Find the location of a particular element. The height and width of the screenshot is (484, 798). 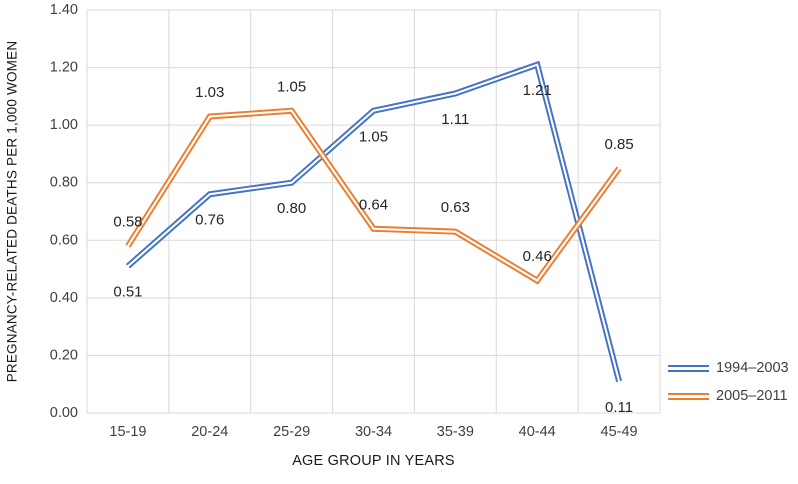

data-label-1994–2003: 1.11 is located at coordinates (455, 119).